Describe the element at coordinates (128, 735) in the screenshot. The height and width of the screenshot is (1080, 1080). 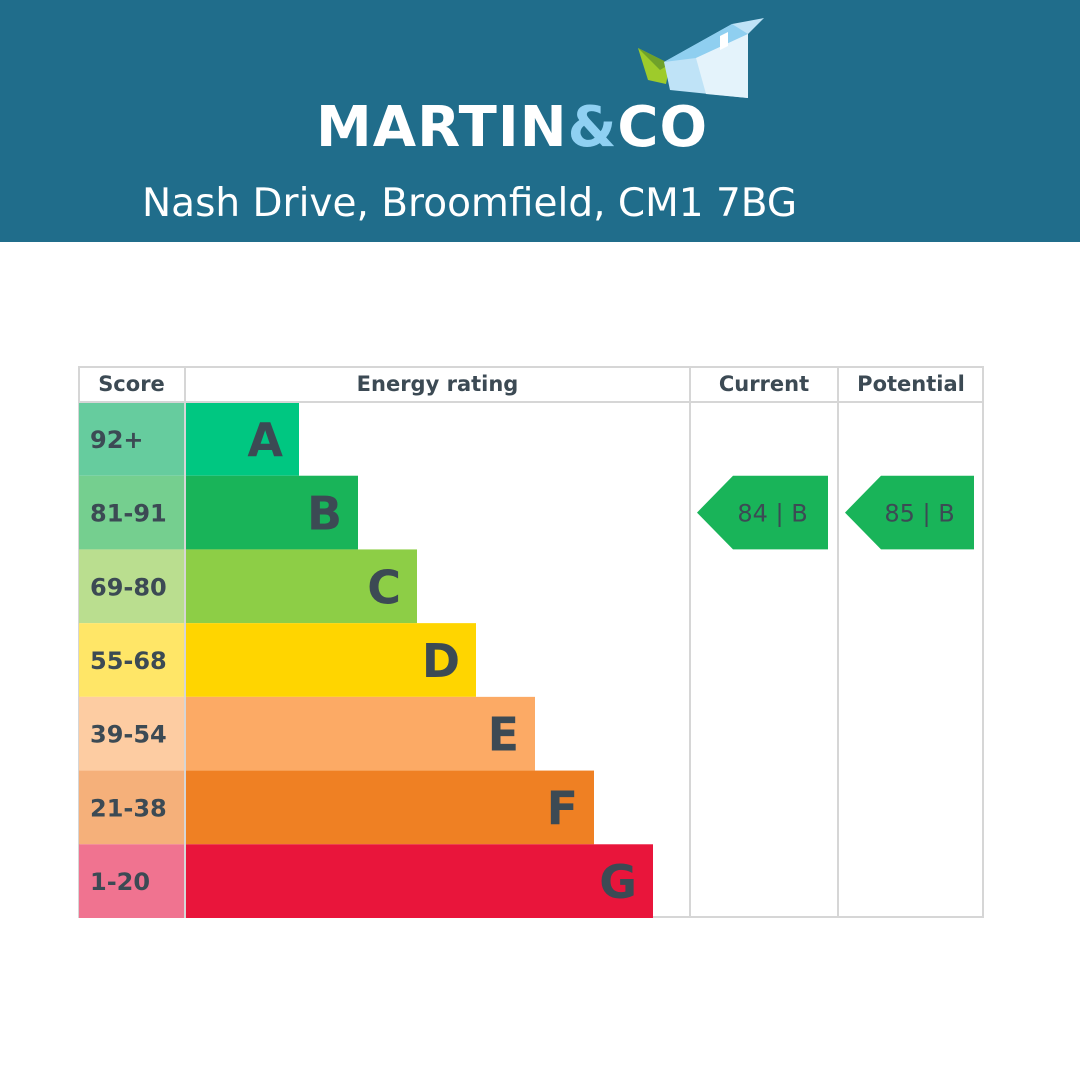
I see `score-label-e: 39-54` at that location.